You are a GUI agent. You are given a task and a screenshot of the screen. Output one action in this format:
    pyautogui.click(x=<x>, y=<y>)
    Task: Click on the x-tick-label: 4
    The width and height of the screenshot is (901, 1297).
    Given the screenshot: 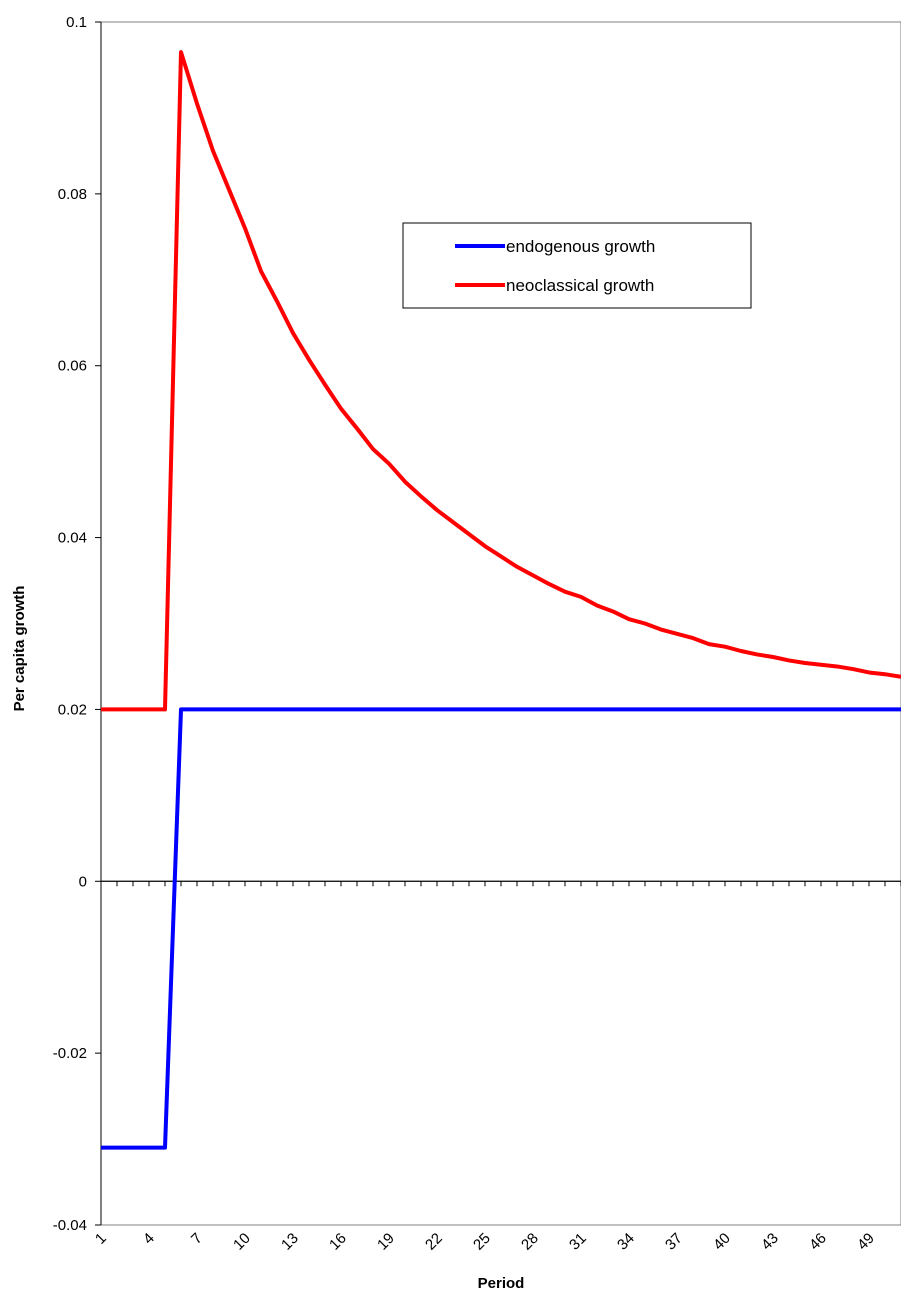 What is the action you would take?
    pyautogui.click(x=149, y=1239)
    